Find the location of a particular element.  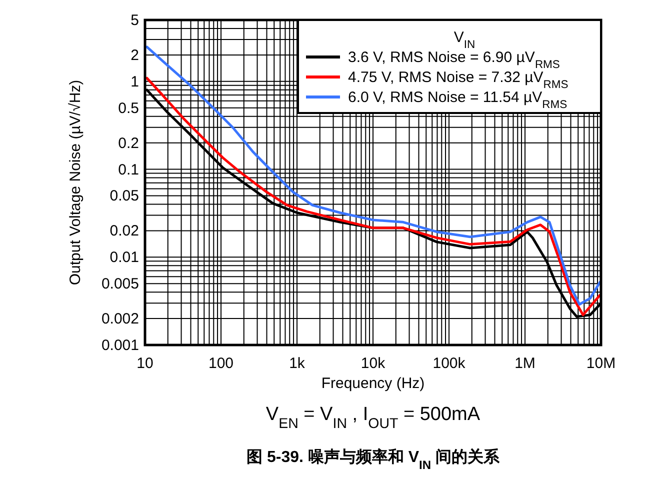

x-tick-label: 1M is located at coordinates (525, 363).